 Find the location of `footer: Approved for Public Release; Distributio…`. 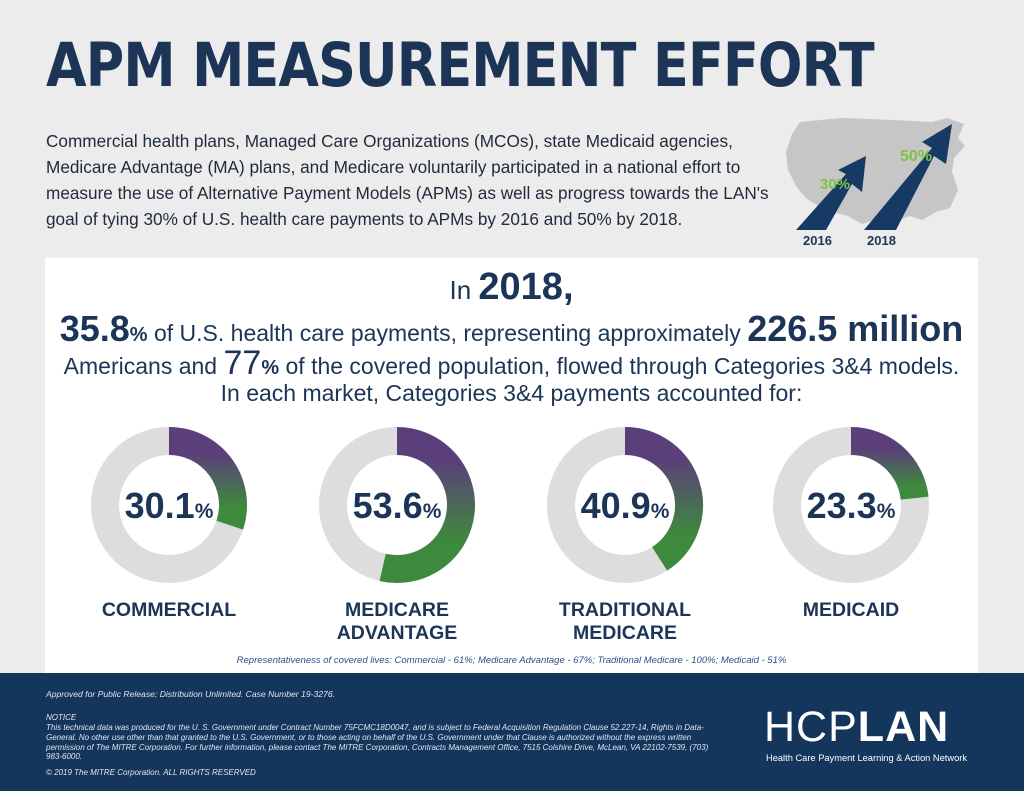

footer: Approved for Public Release; Distributio… is located at coordinates (512, 732).